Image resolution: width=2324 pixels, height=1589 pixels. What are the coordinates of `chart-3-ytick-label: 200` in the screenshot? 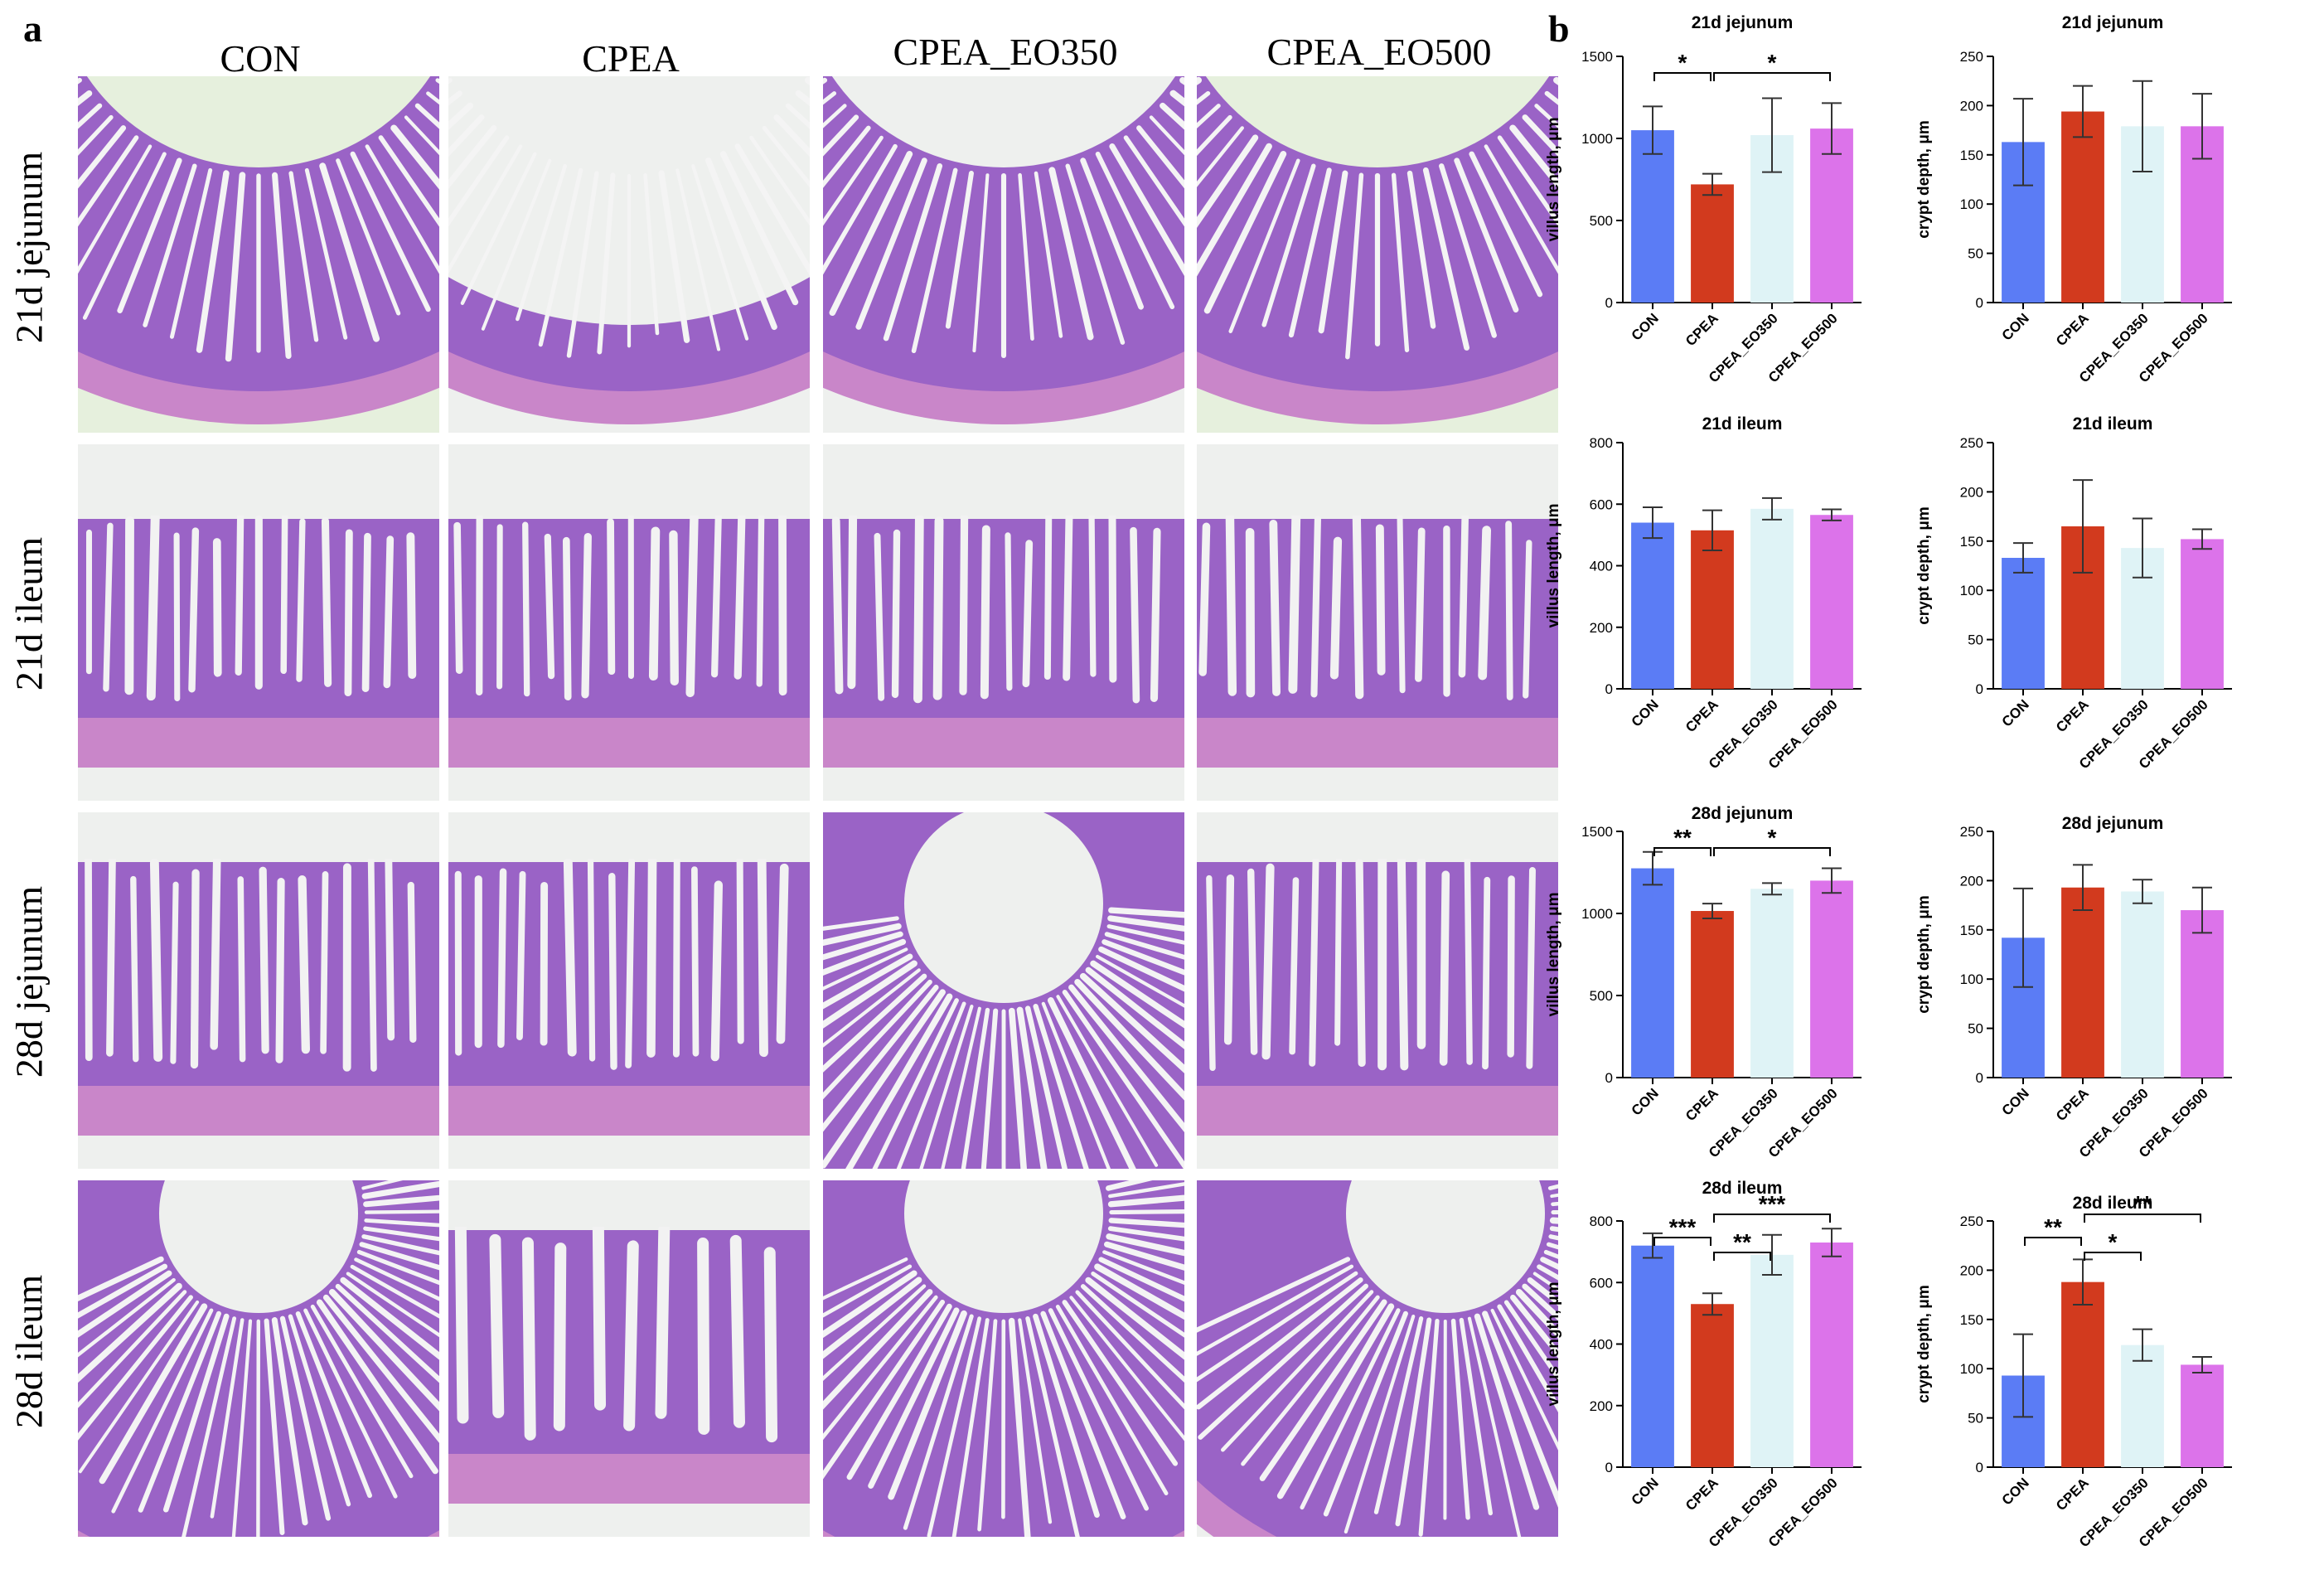 It's located at (1601, 628).